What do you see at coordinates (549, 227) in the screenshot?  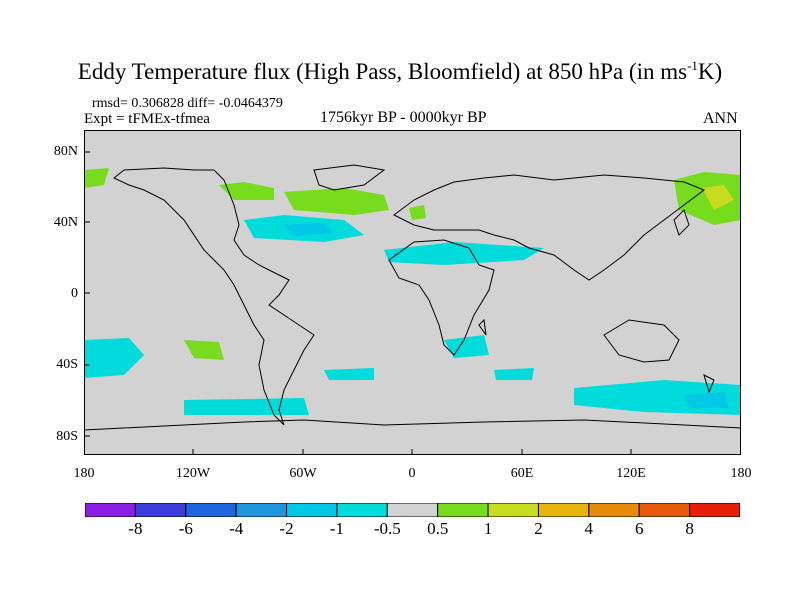 I see `coast-eurasia` at bounding box center [549, 227].